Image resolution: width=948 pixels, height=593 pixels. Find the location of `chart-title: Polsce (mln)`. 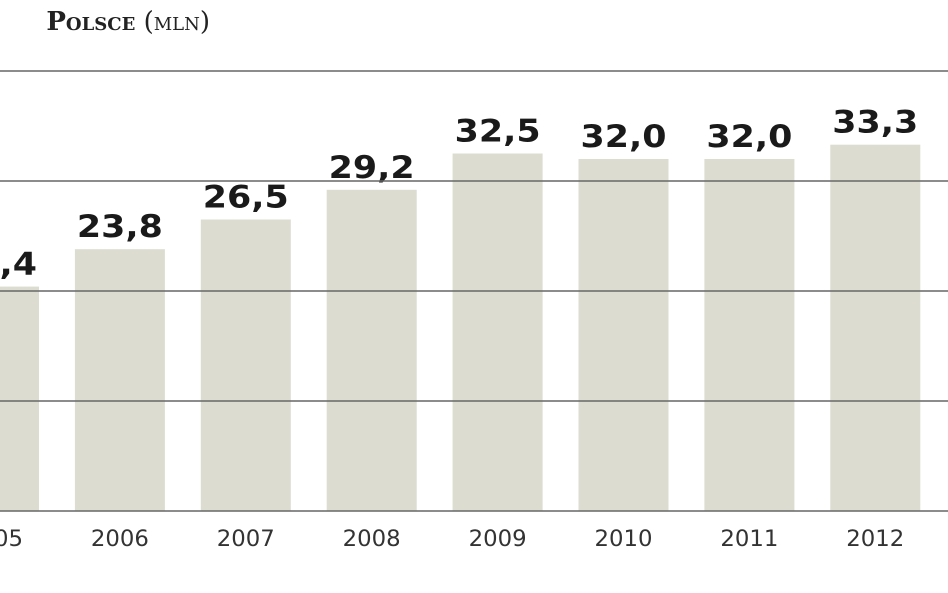

chart-title: Polsce (mln) is located at coordinates (128, 22).